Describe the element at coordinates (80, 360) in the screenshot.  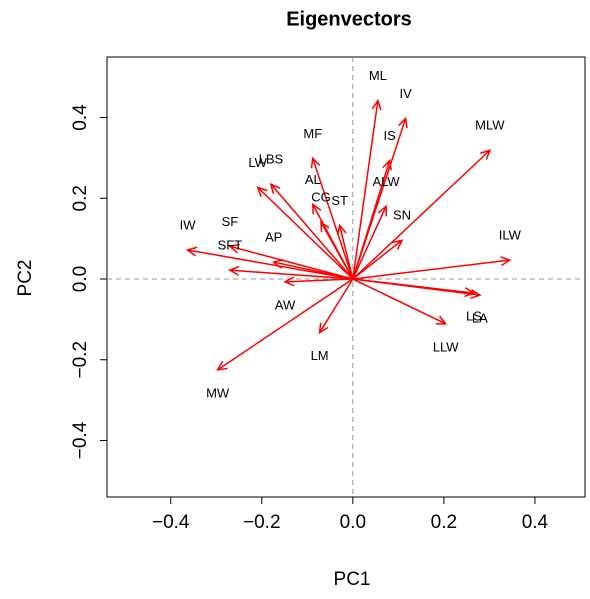
I see `y-tick-label: −0.2` at that location.